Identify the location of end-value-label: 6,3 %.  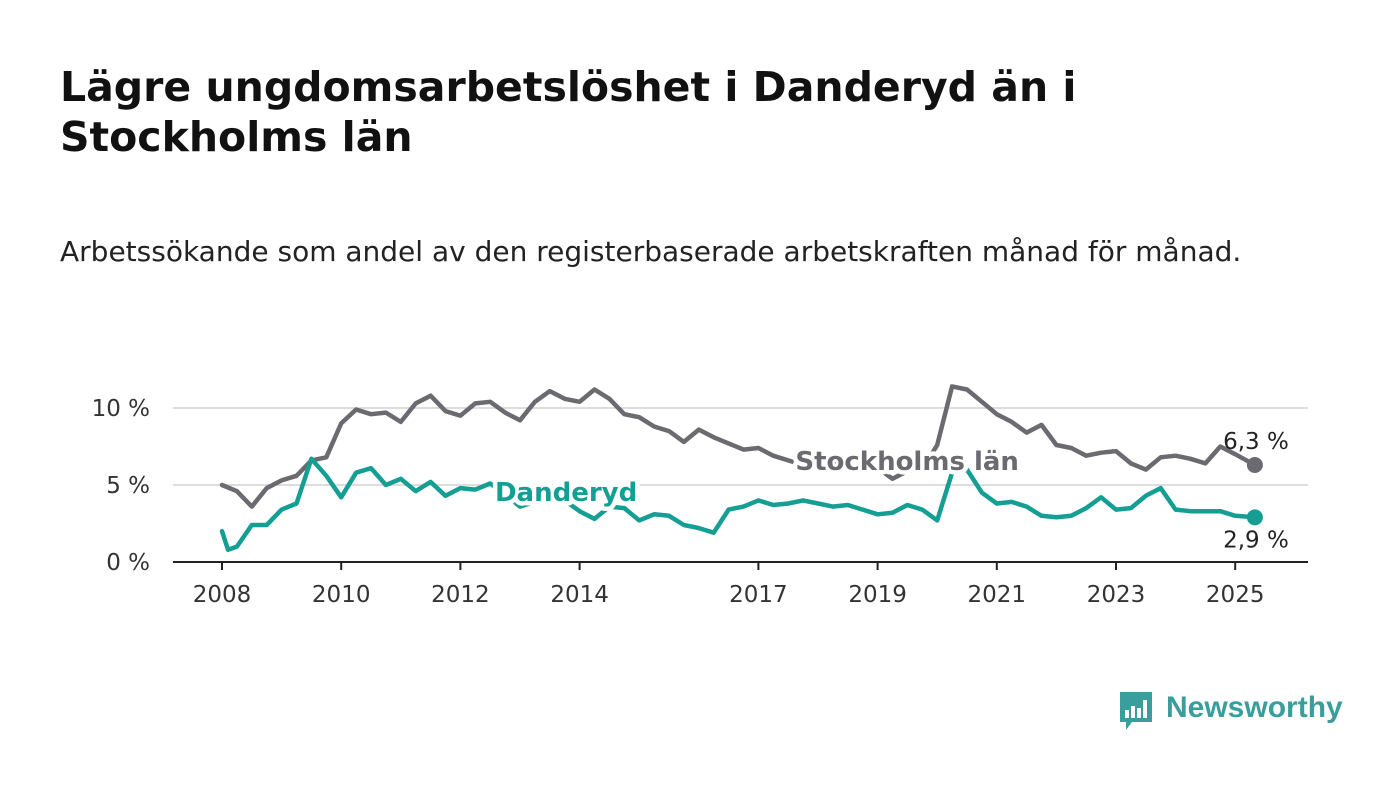
(1256, 442).